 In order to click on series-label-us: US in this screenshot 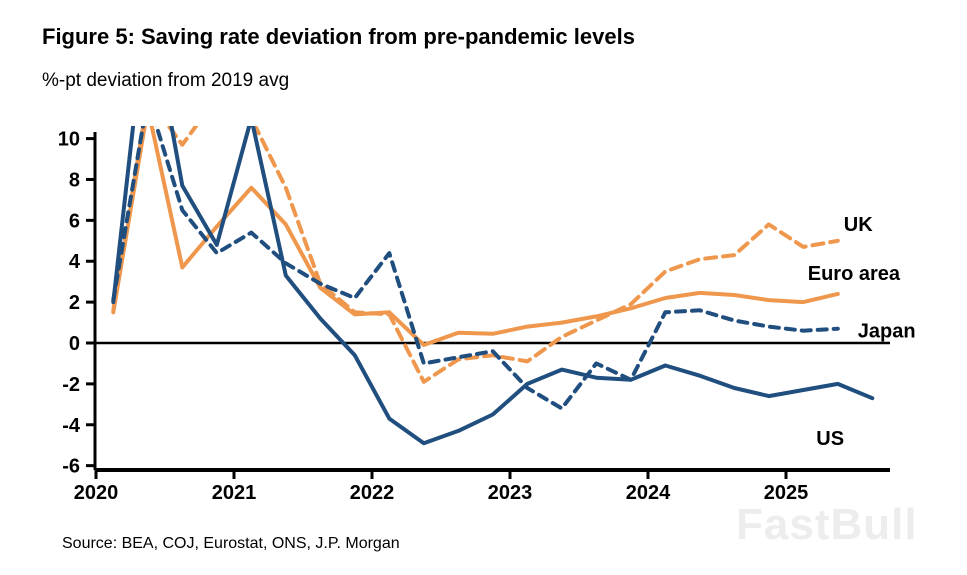, I will do `click(830, 439)`.